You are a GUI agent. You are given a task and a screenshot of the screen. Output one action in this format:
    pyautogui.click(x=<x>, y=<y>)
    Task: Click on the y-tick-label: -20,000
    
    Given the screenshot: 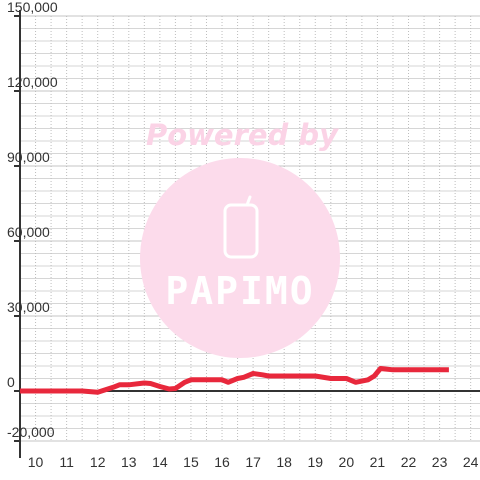 What is the action you would take?
    pyautogui.click(x=31, y=432)
    